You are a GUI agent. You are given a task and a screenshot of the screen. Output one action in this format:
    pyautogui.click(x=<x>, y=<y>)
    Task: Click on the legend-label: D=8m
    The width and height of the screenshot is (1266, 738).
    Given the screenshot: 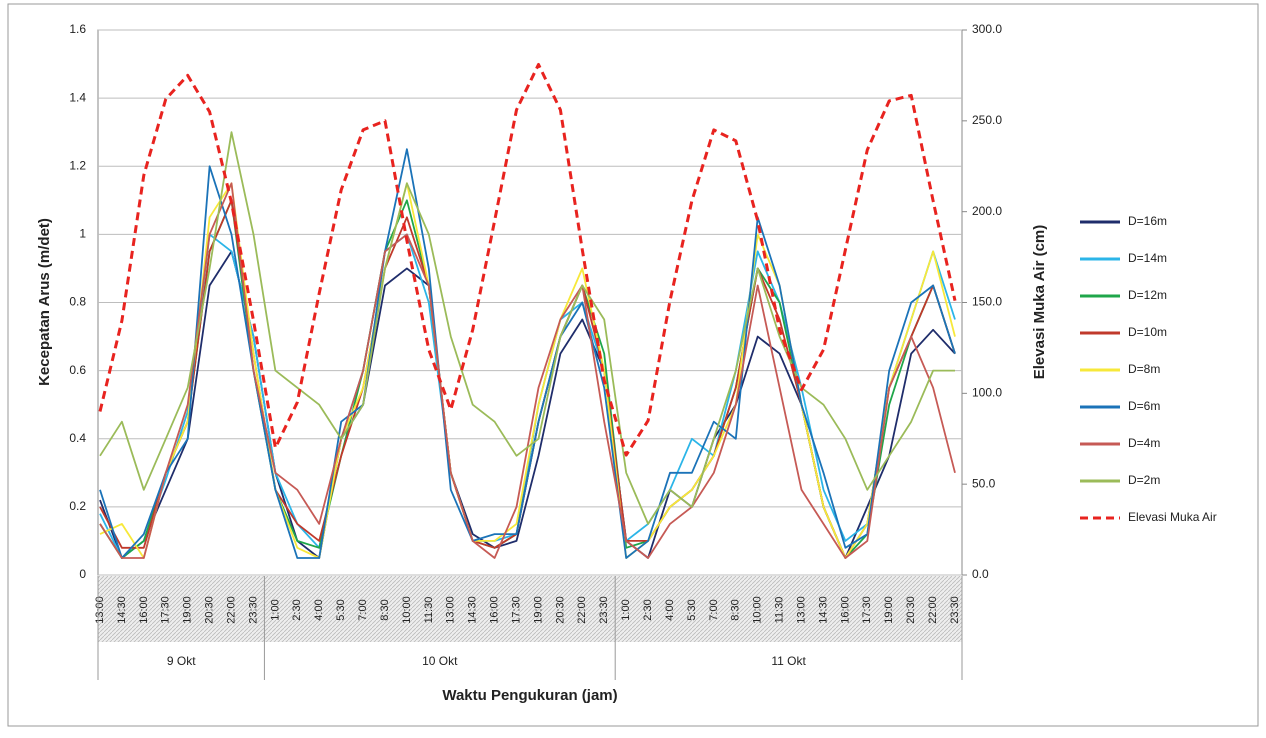 What is the action you would take?
    pyautogui.click(x=1144, y=369)
    